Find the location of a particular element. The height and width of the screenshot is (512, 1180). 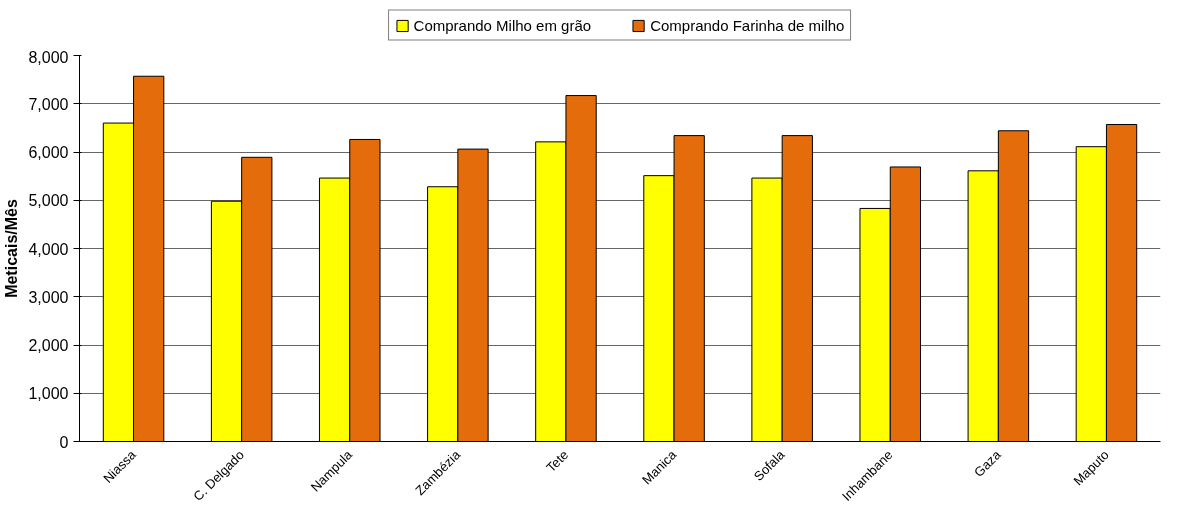

y-tick-label: 1,000 is located at coordinates (48, 394).